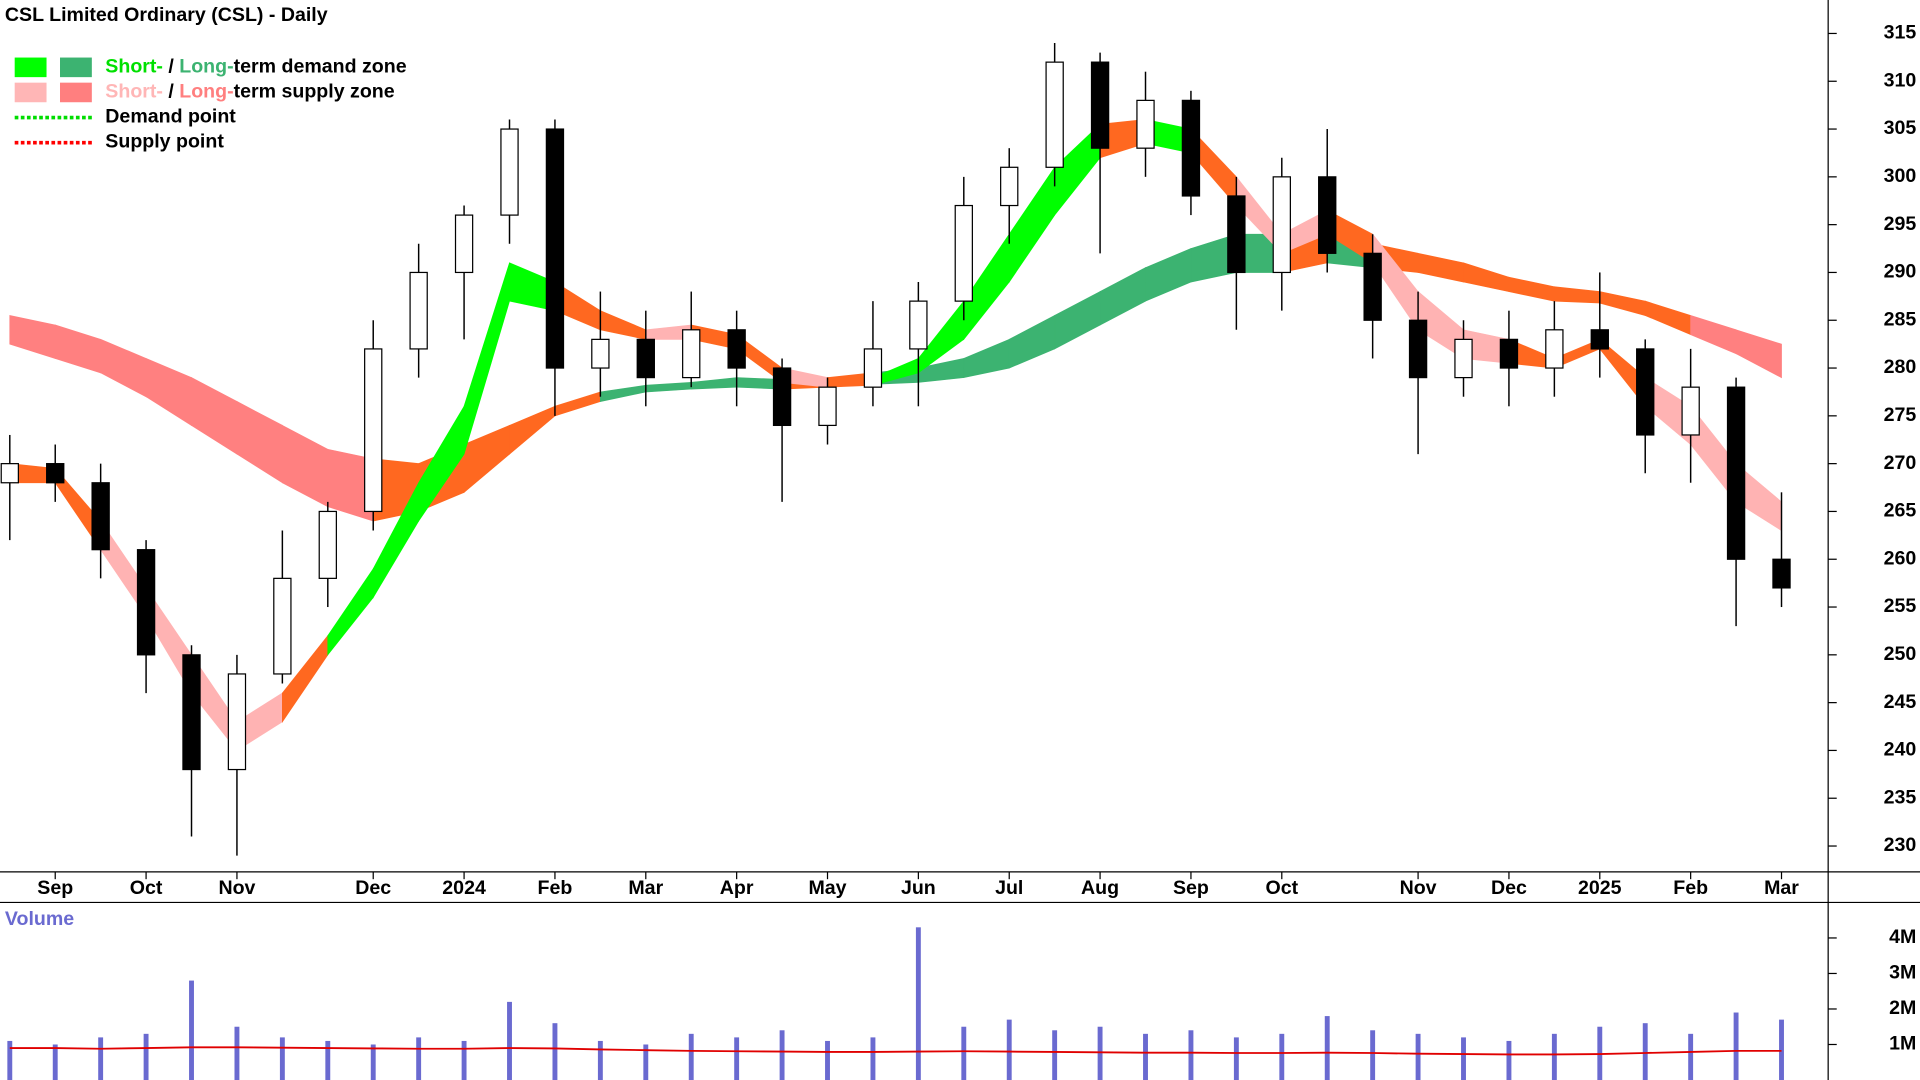 The image size is (1920, 1080). What do you see at coordinates (645, 888) in the screenshot?
I see `x-tick-label: Mar` at bounding box center [645, 888].